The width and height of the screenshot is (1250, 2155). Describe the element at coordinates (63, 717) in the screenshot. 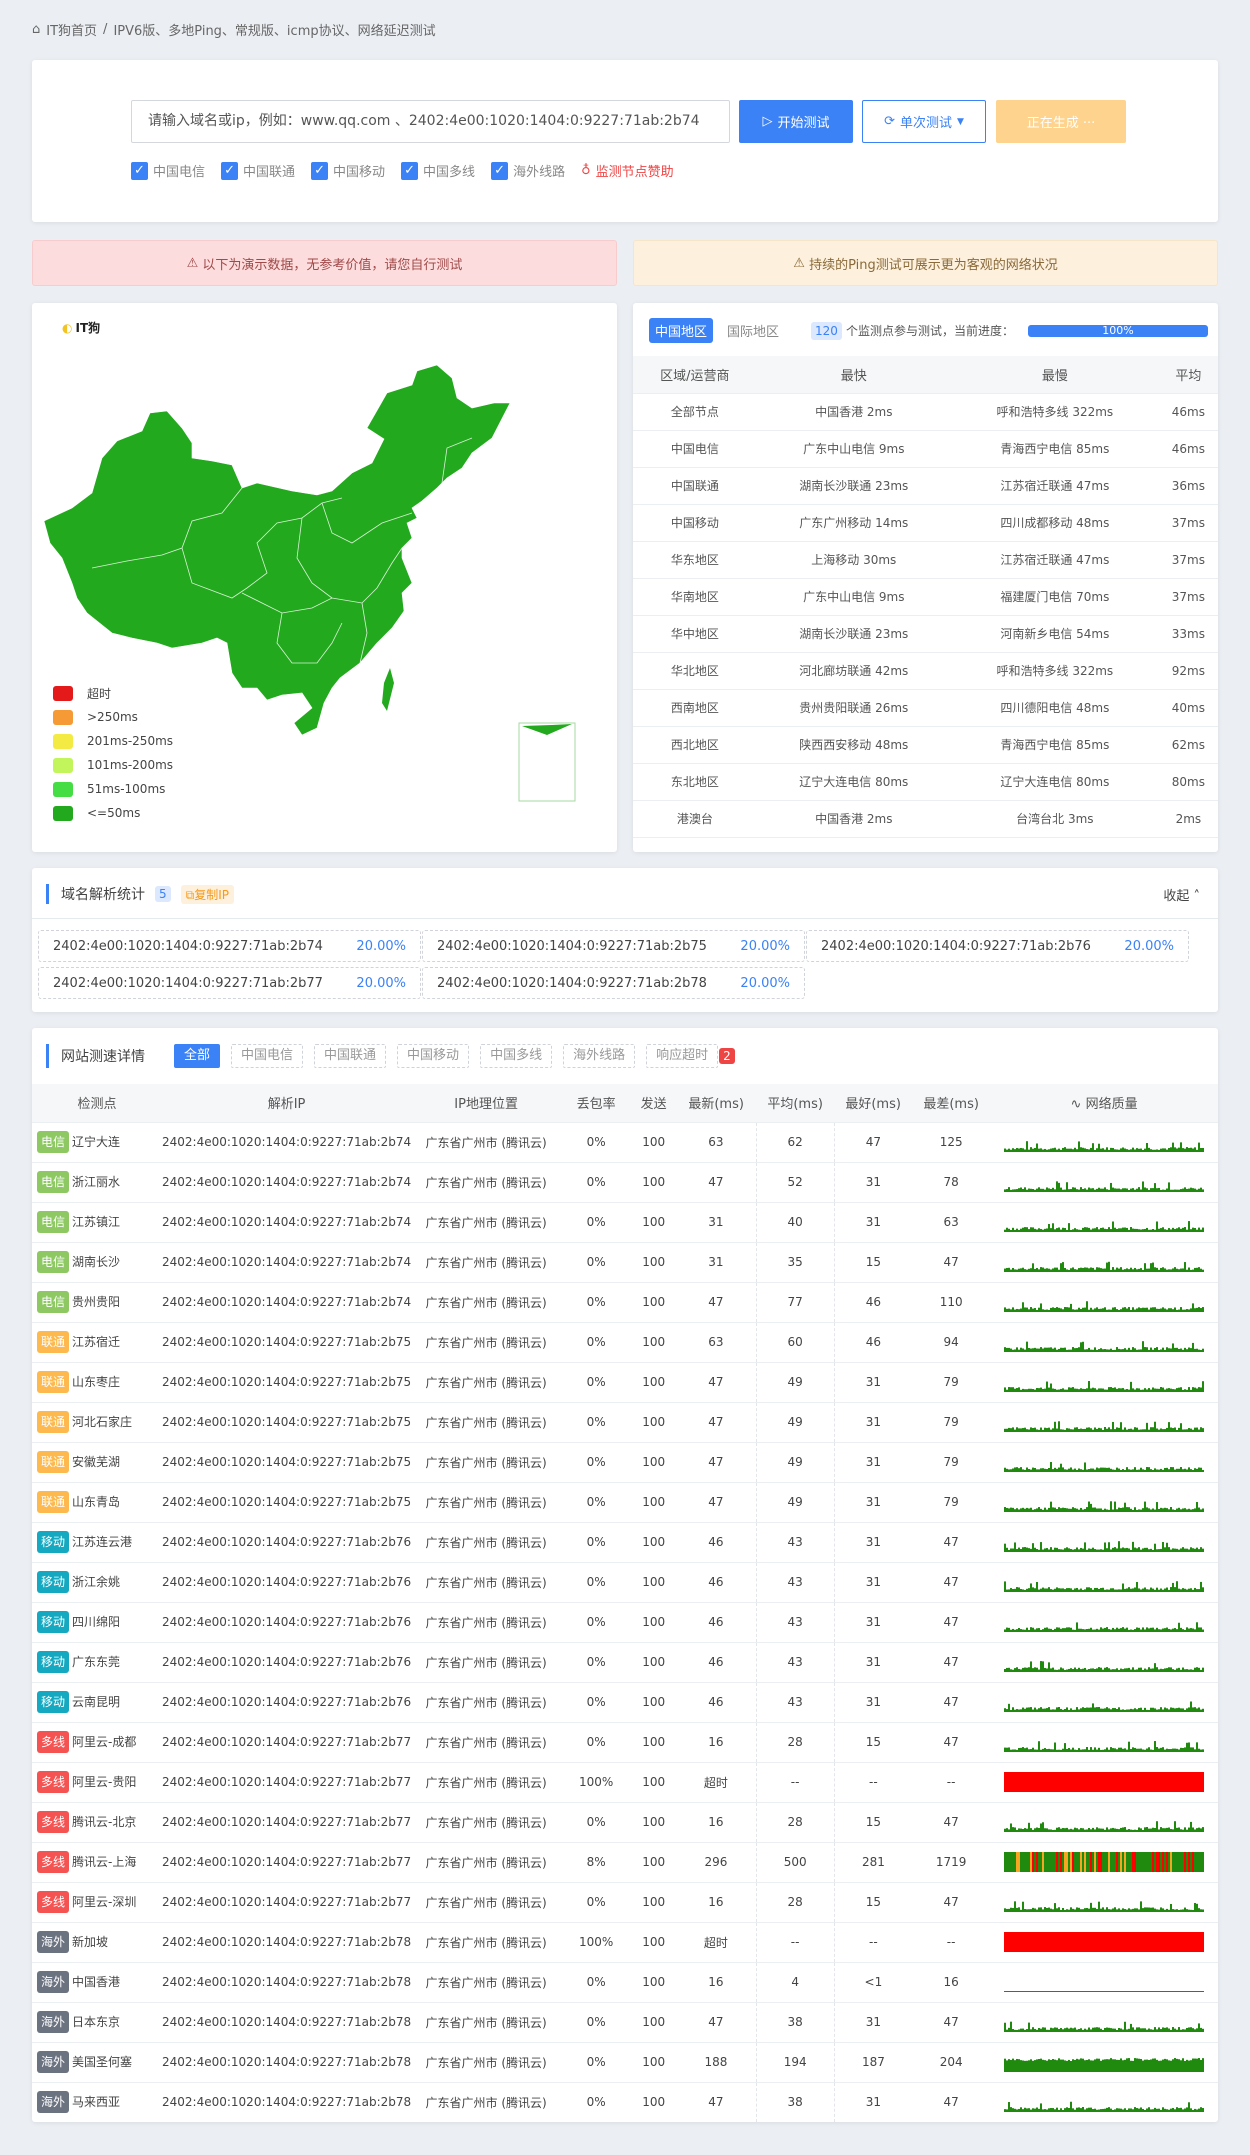

I see `legend-swatch` at that location.